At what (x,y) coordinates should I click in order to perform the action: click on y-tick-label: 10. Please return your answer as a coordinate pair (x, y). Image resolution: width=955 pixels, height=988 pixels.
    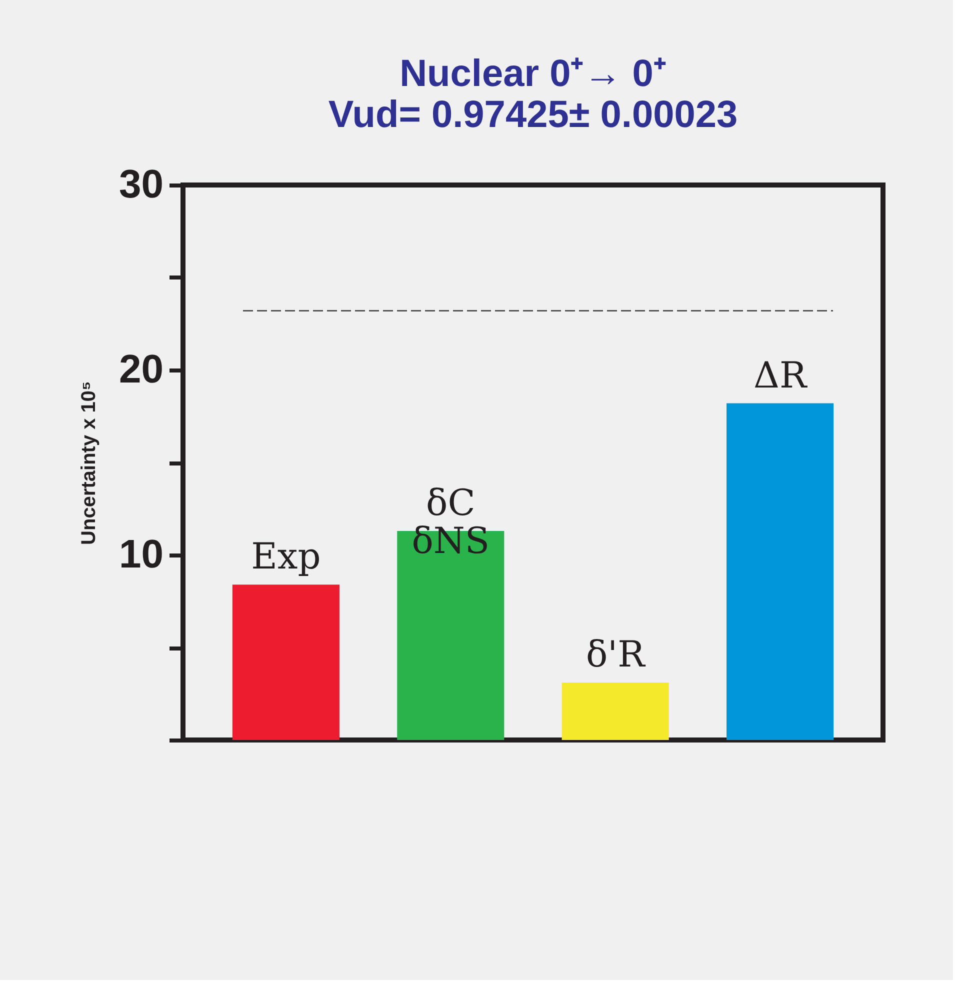
    Looking at the image, I should click on (141, 554).